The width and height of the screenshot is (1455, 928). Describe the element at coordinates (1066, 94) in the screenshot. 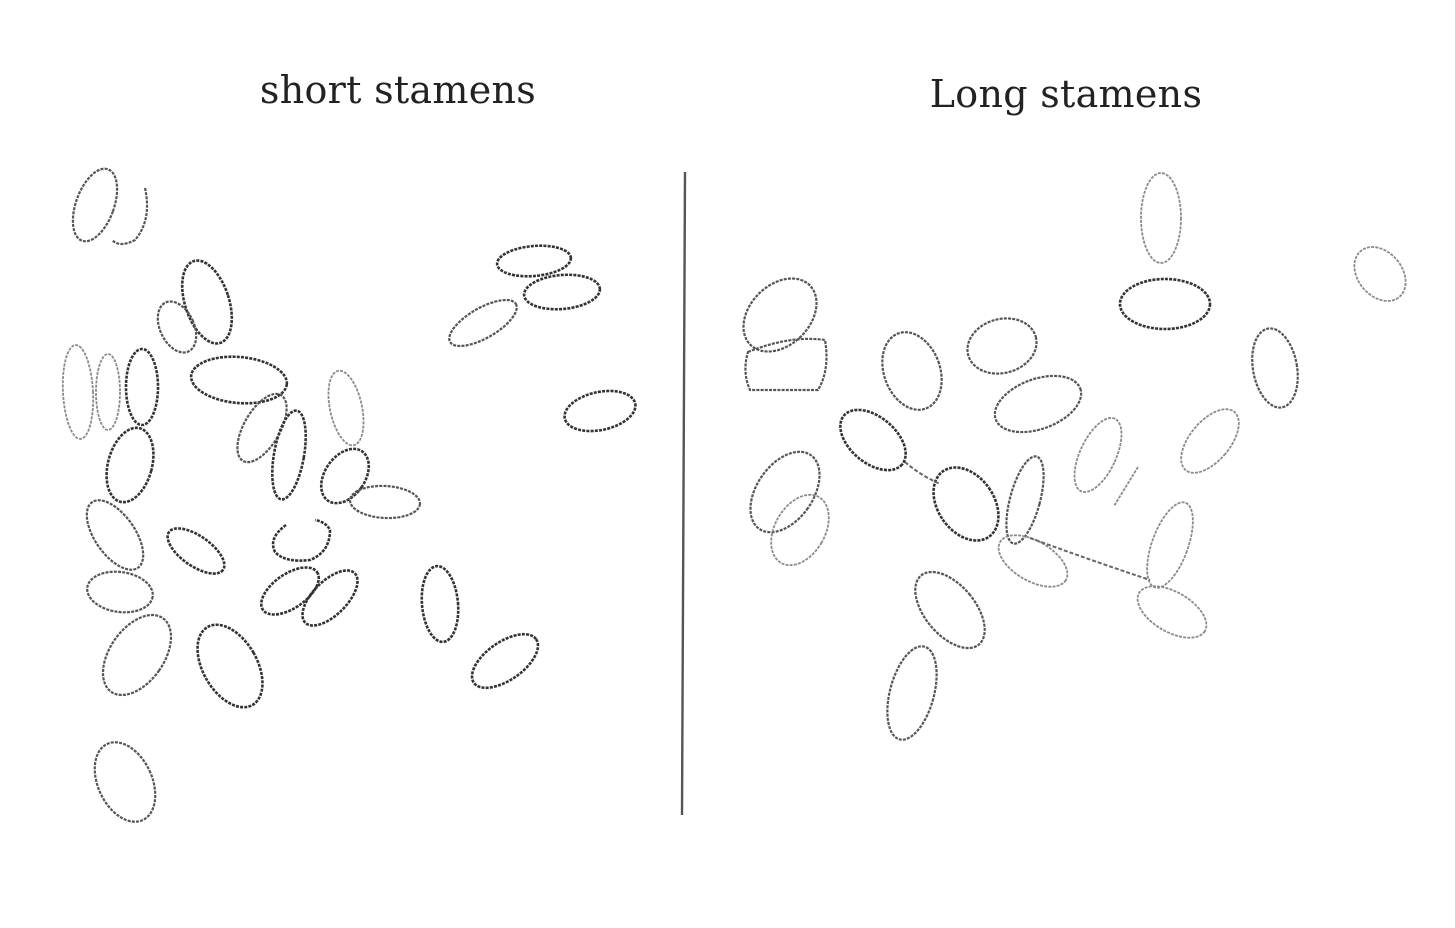

I see `panel-title-long-stamens: Long stamens` at that location.